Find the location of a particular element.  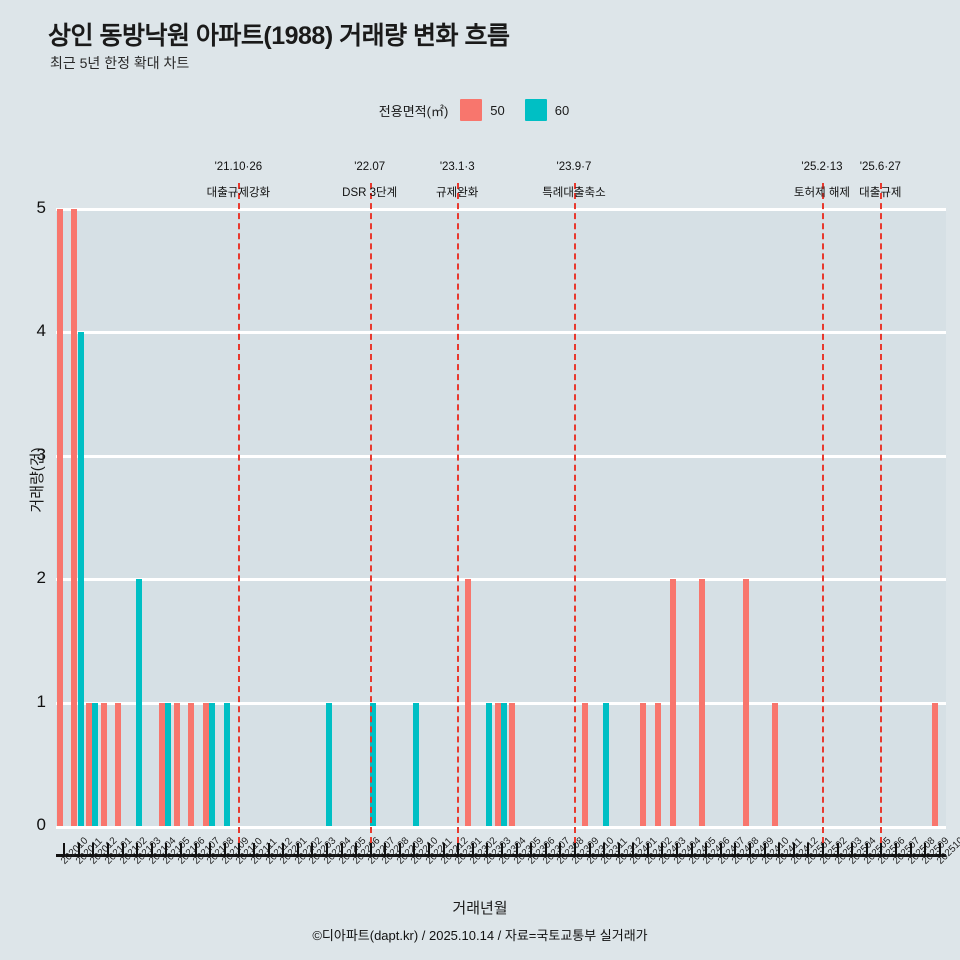

y-axis-tick-label: 3 is located at coordinates (41, 454).